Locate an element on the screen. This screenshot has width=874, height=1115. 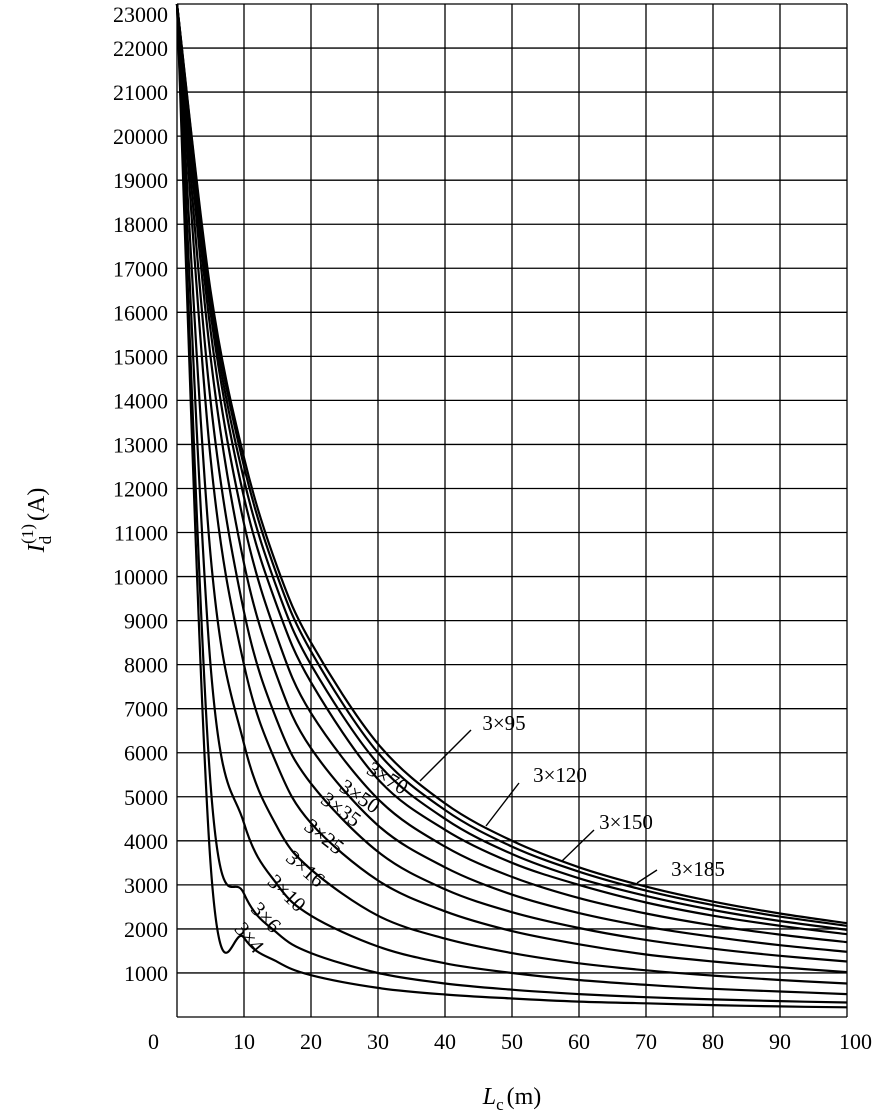
y-tick-label: 8000 is located at coordinates (146, 665).